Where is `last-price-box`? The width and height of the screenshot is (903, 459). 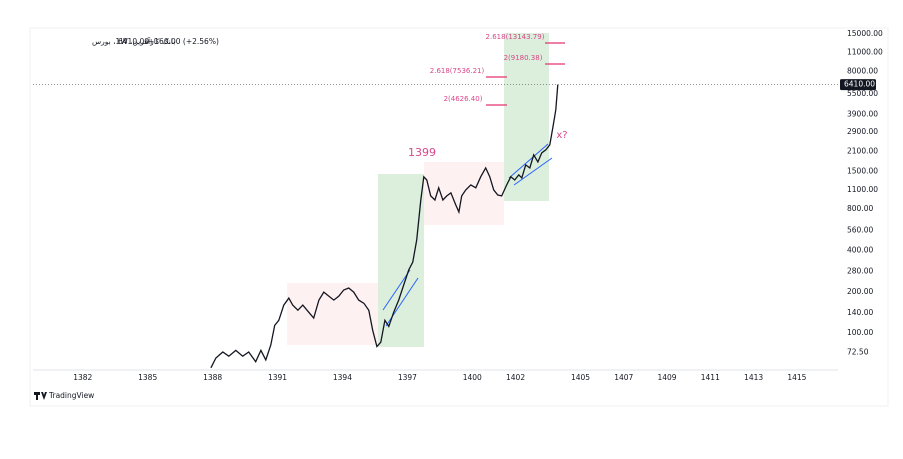
last-price-box is located at coordinates (858, 85).